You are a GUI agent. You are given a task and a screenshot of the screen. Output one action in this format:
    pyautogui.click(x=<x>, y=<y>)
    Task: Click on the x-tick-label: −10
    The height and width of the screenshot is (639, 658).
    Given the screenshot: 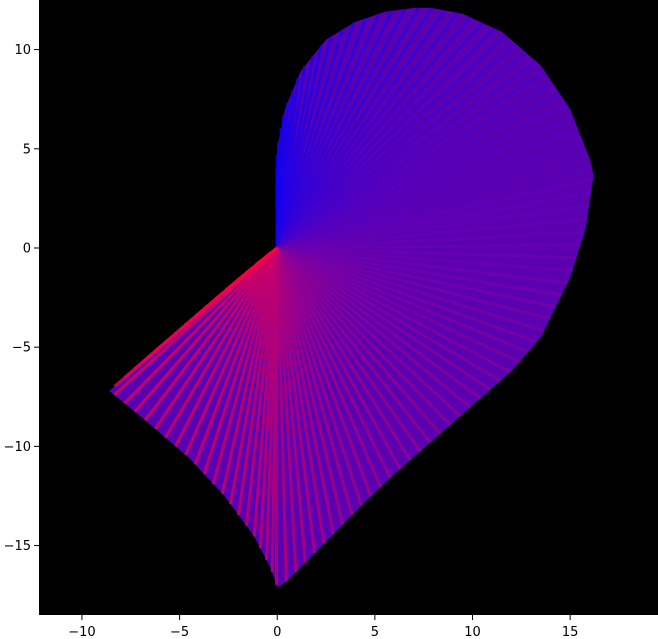 What is the action you would take?
    pyautogui.click(x=81, y=632)
    